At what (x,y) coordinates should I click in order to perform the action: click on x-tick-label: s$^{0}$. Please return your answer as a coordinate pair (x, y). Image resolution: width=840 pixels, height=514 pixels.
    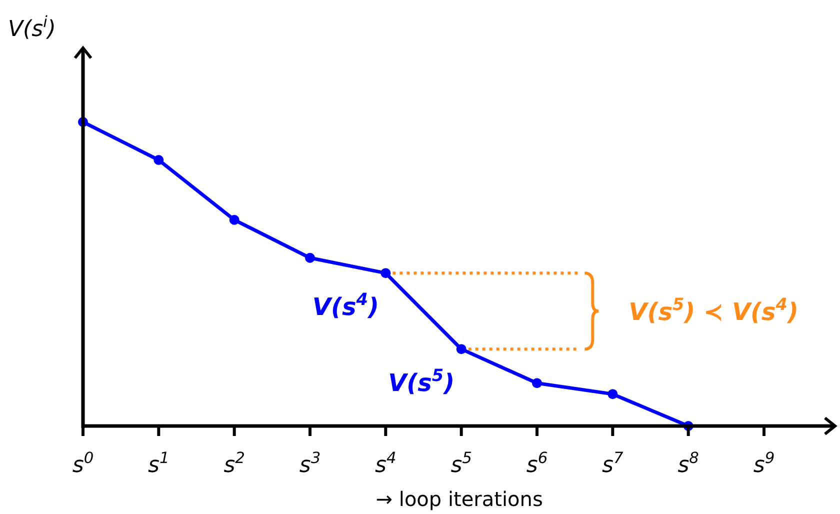
    Looking at the image, I should click on (83, 463).